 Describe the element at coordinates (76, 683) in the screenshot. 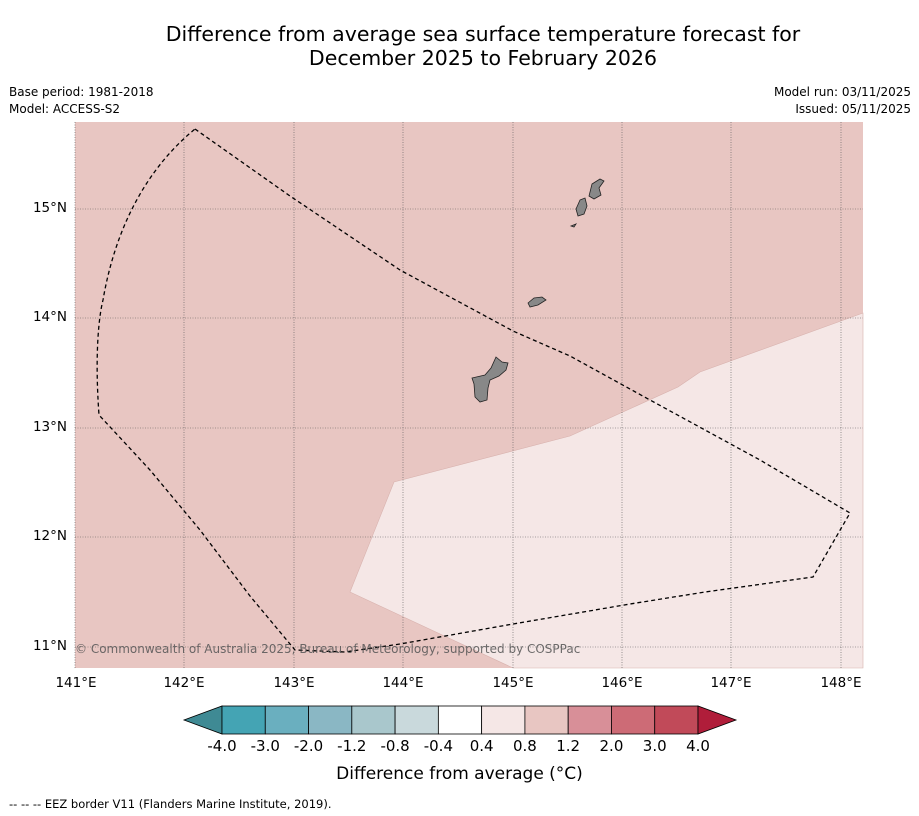

I see `lon-label-141: 141°E` at that location.